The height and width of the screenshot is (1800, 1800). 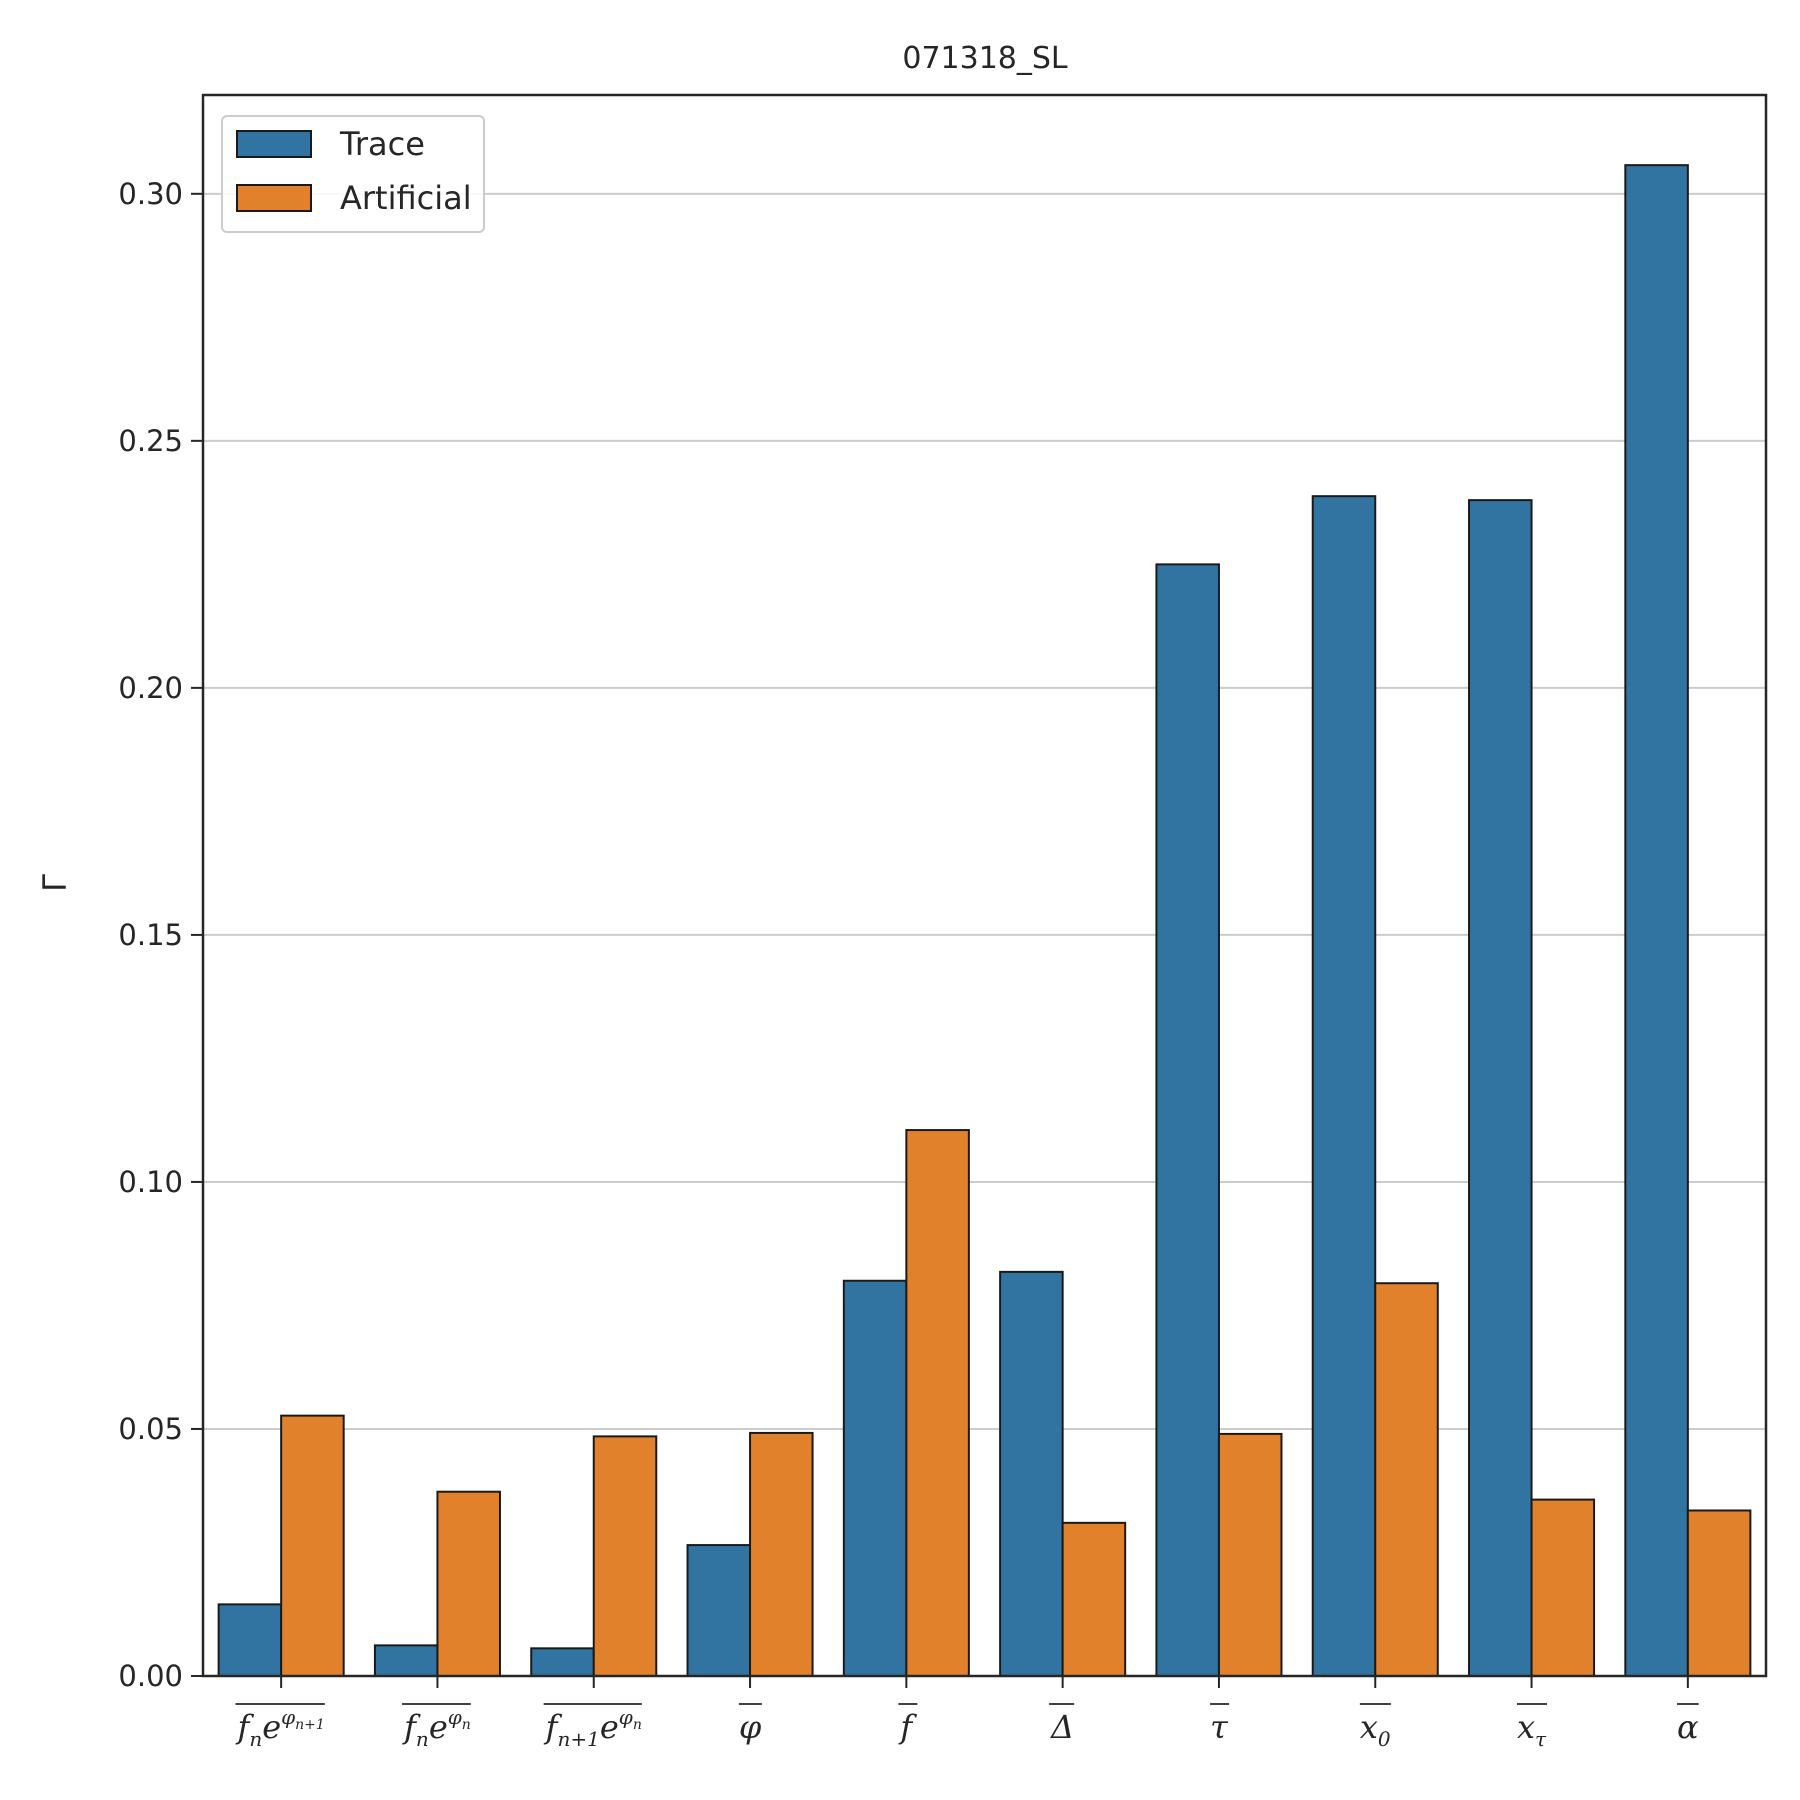 I want to click on y-tick-label: 0.15, so click(x=150, y=935).